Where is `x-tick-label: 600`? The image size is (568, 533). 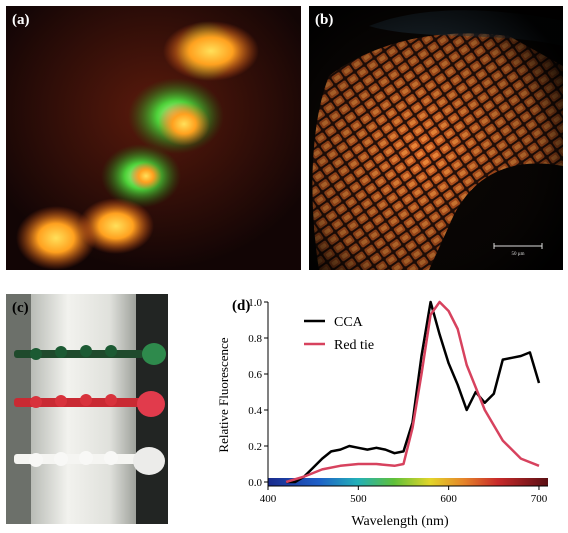 x-tick-label: 600 is located at coordinates (448, 499).